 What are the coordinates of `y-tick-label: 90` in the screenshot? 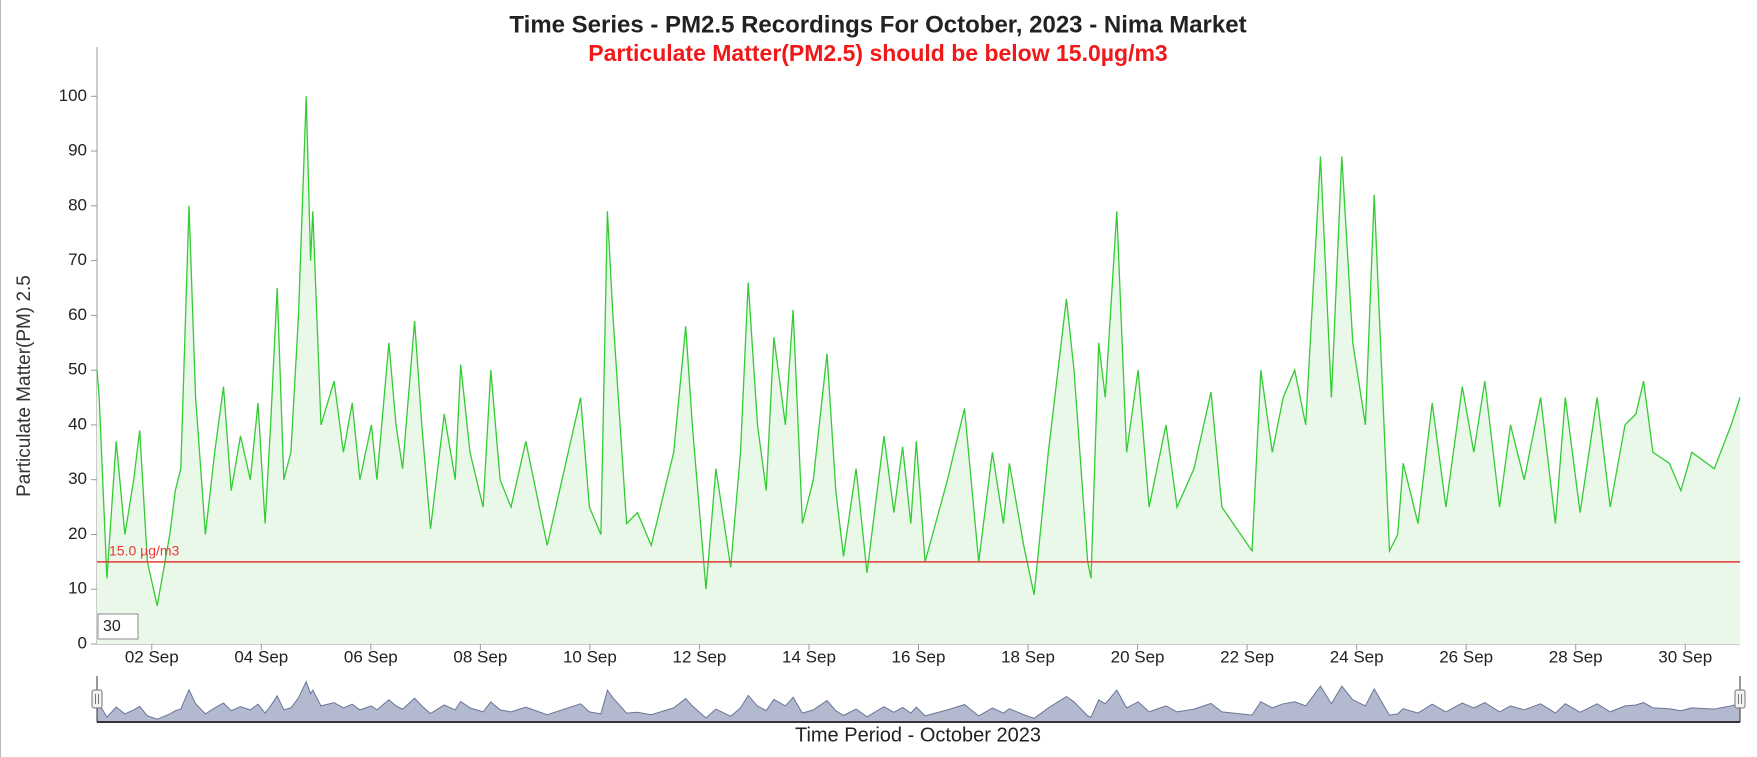 It's located at (77, 150).